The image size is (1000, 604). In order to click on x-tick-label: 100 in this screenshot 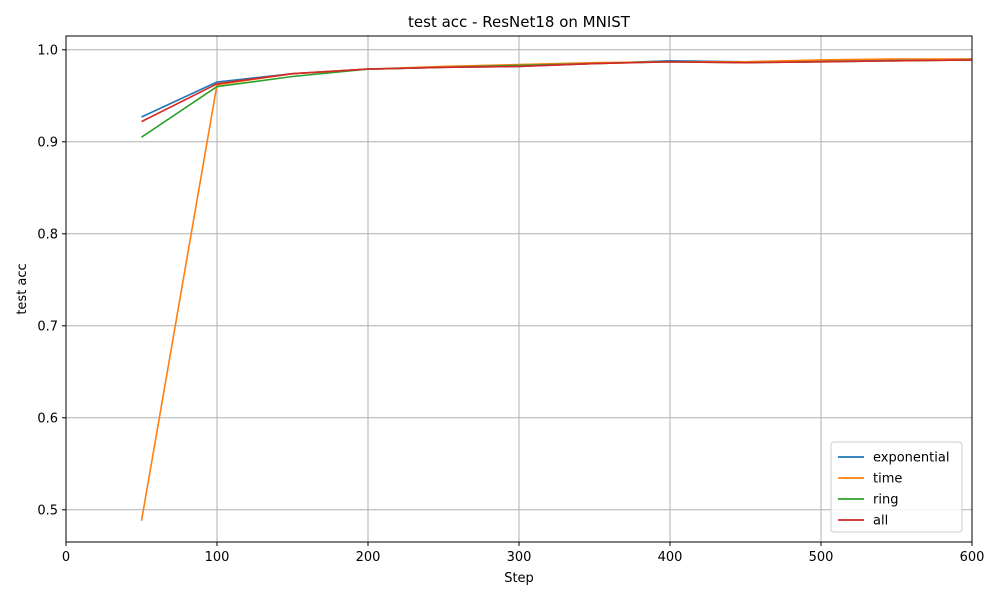, I will do `click(217, 557)`.